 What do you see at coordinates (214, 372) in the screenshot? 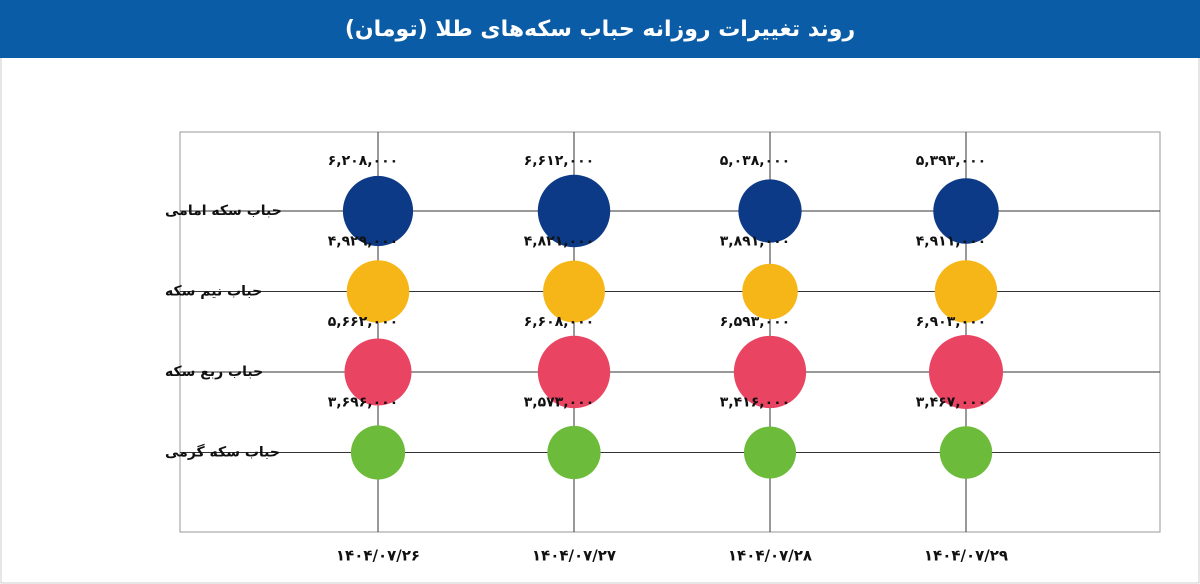
I see `legend-label: حباب ربع سکه` at bounding box center [214, 372].